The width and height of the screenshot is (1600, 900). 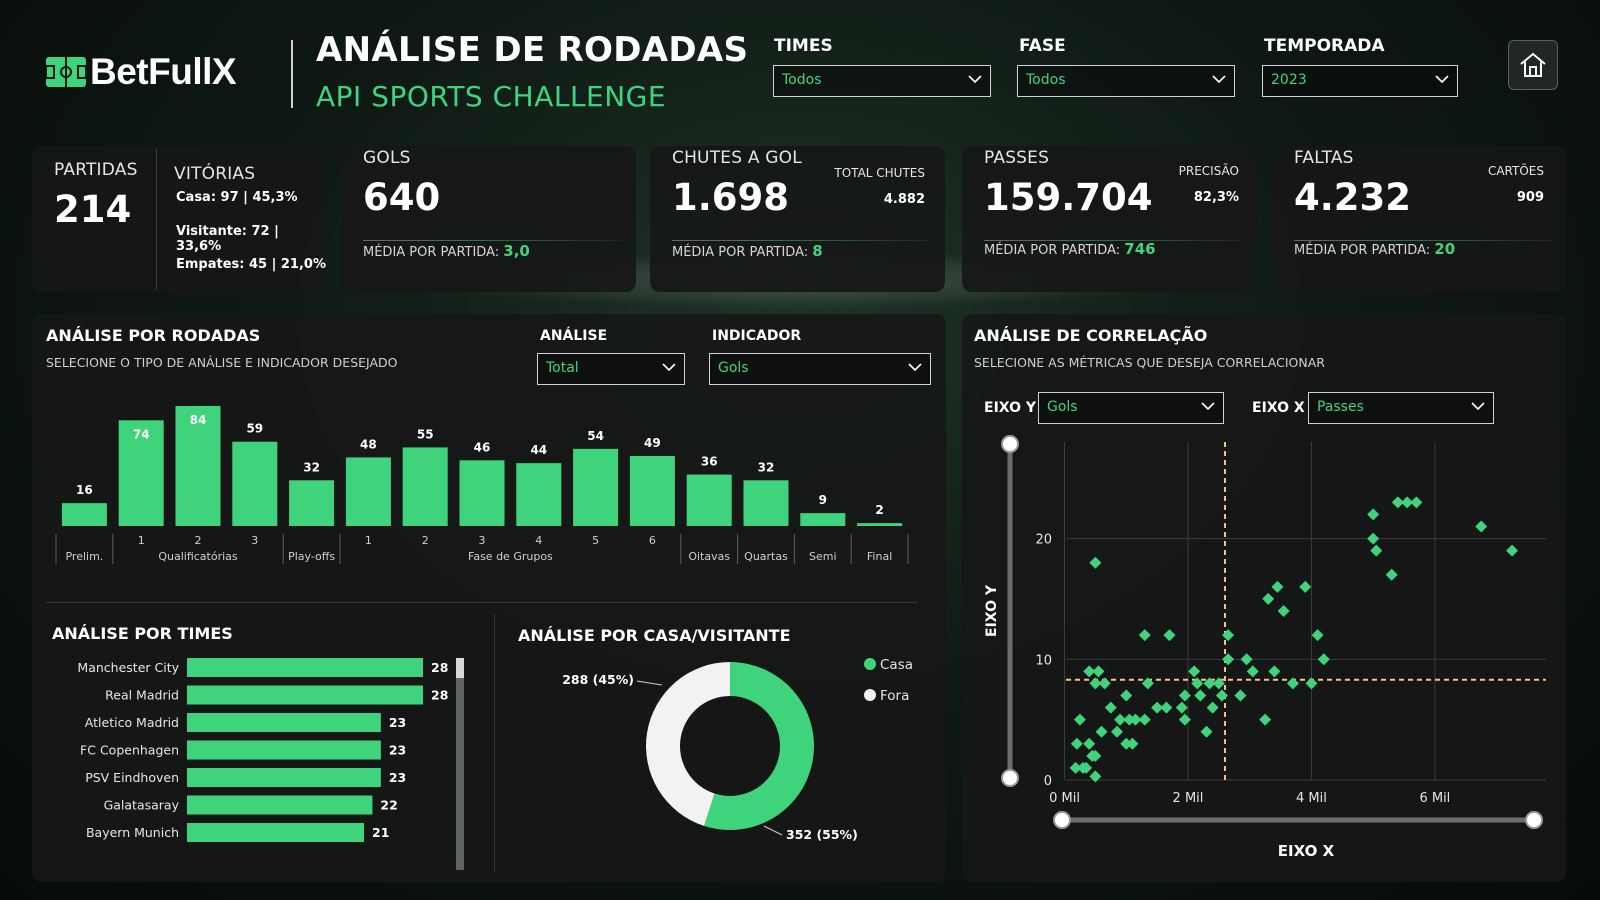 I want to click on times-scrollbar-track, so click(x=460, y=764).